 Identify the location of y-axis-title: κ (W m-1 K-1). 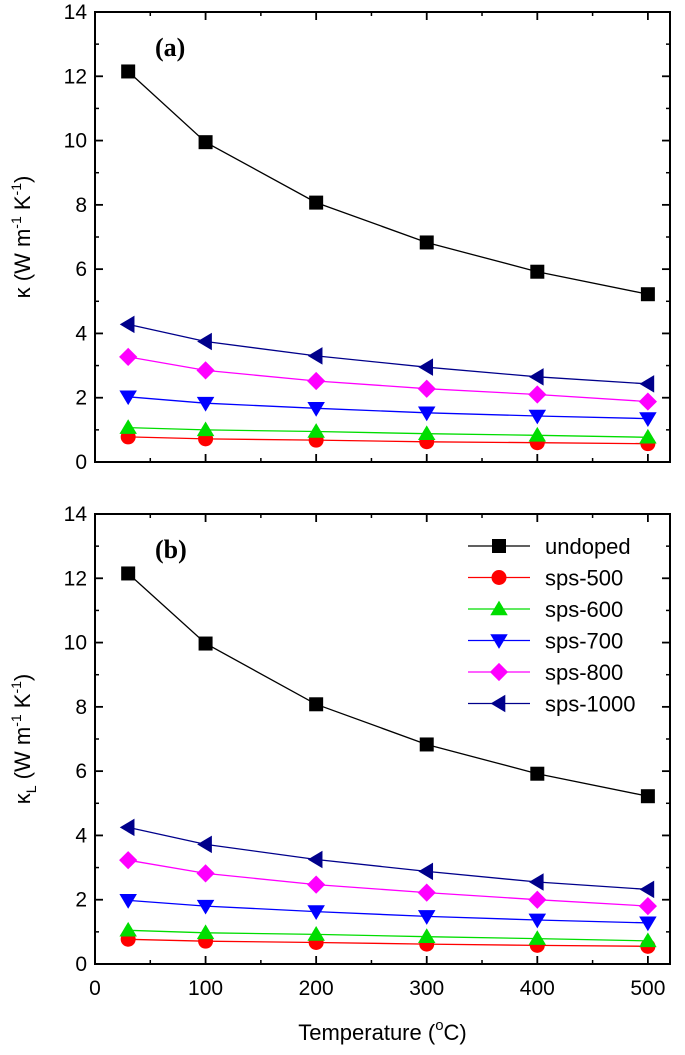
(21, 237).